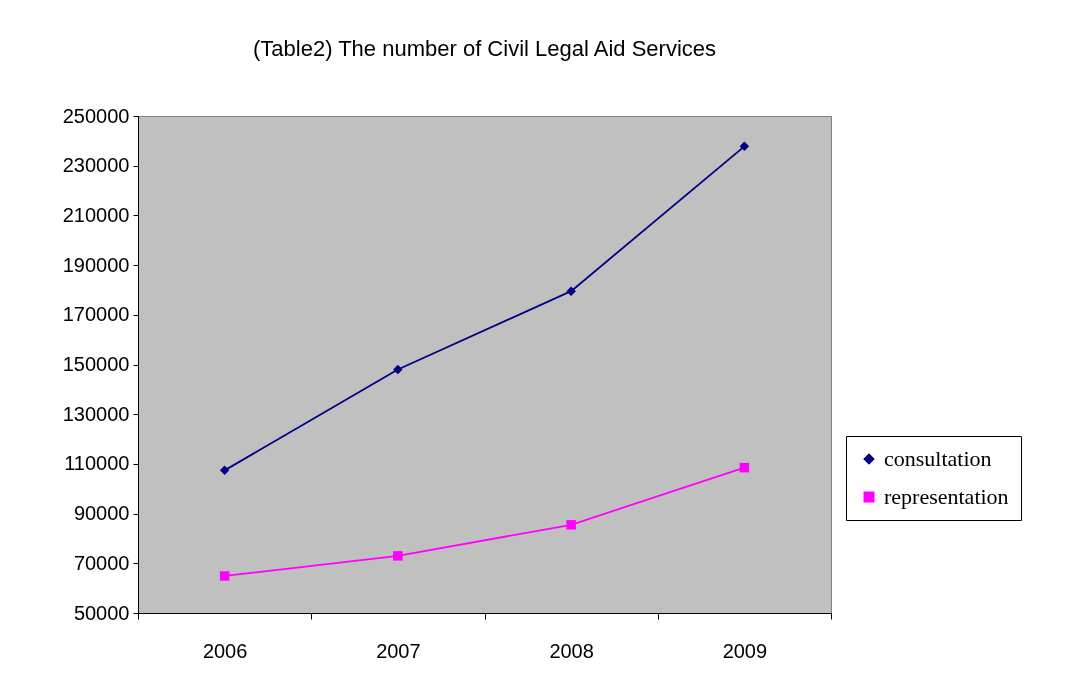  What do you see at coordinates (96, 264) in the screenshot?
I see `y-tick-label: 190000` at bounding box center [96, 264].